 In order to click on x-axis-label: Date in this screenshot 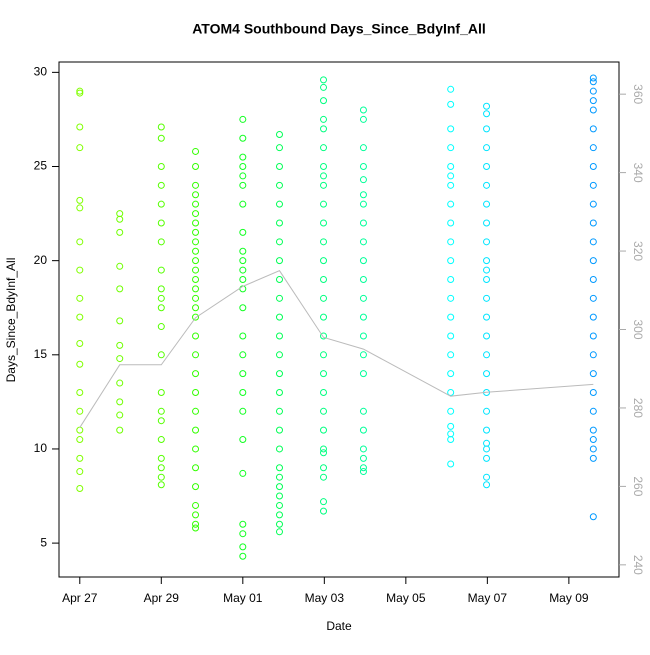, I will do `click(339, 626)`.